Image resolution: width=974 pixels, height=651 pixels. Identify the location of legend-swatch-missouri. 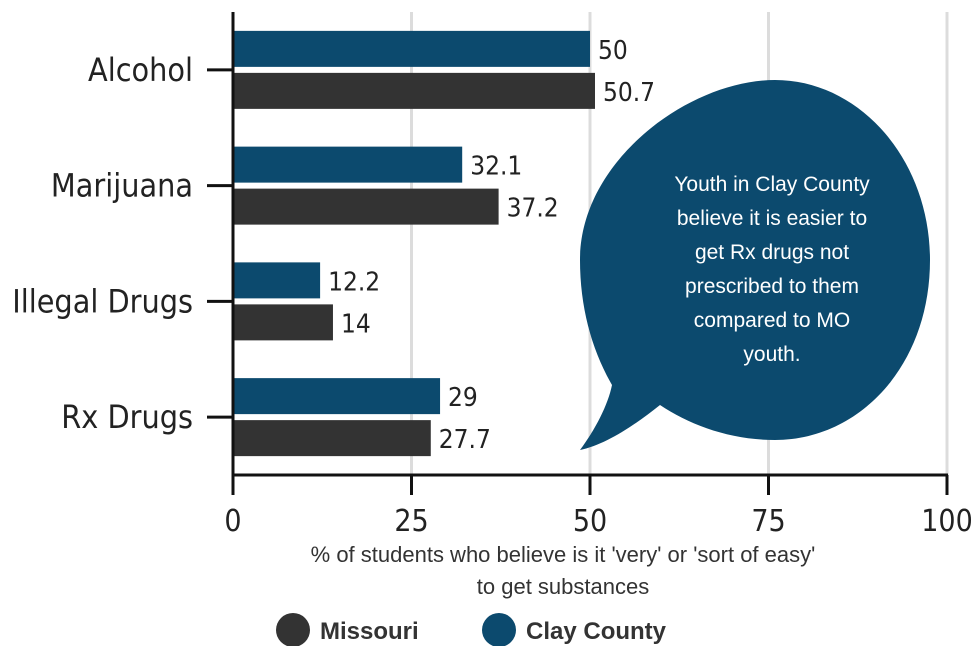
(293, 630).